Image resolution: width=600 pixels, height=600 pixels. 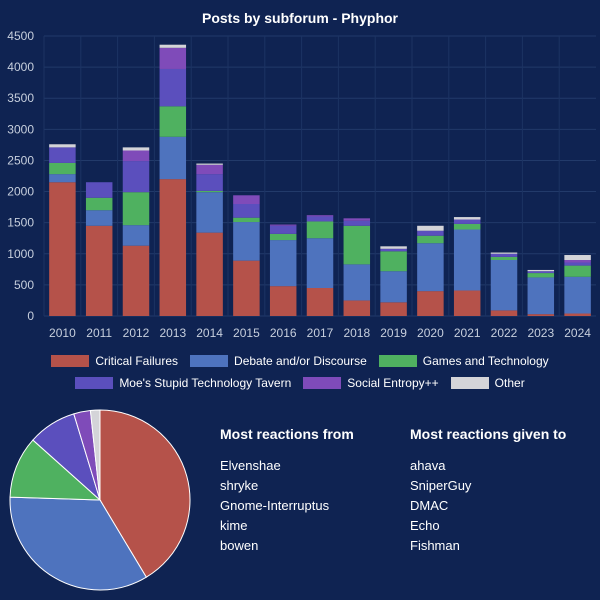 I want to click on legend-label: Games and Technology, so click(x=485, y=361).